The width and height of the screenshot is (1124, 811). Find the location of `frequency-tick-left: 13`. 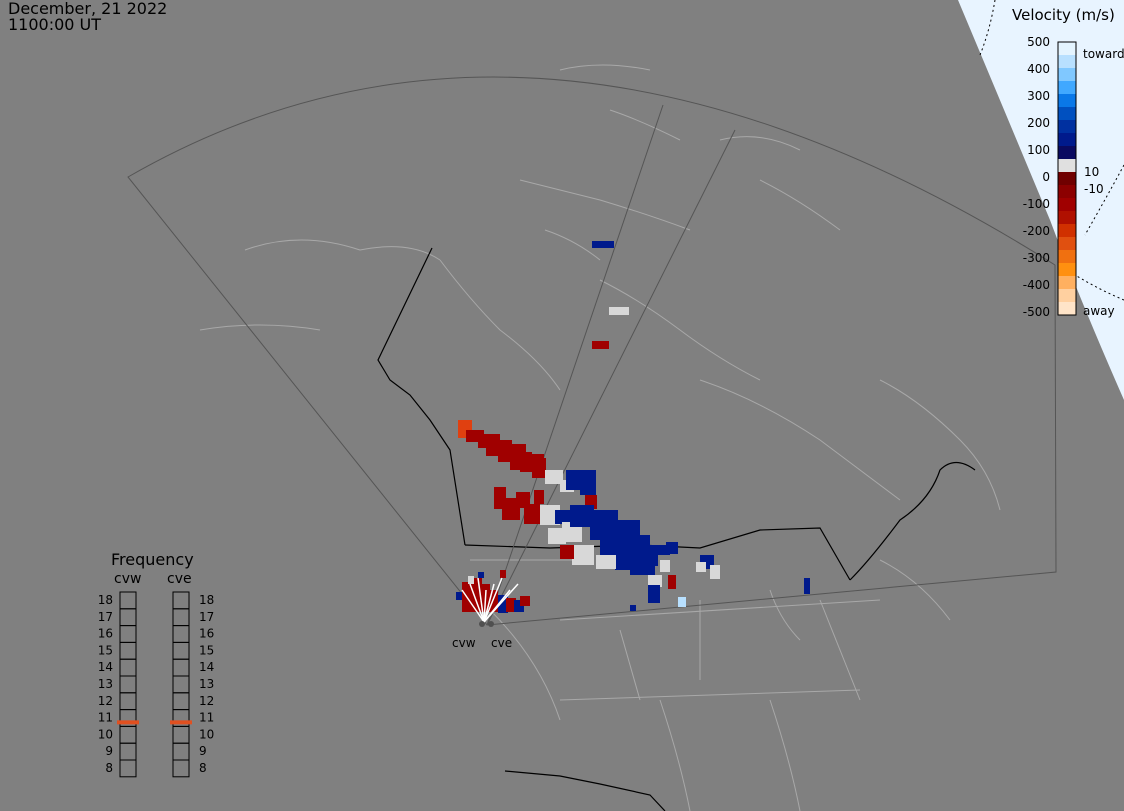

frequency-tick-left: 13 is located at coordinates (105, 684).